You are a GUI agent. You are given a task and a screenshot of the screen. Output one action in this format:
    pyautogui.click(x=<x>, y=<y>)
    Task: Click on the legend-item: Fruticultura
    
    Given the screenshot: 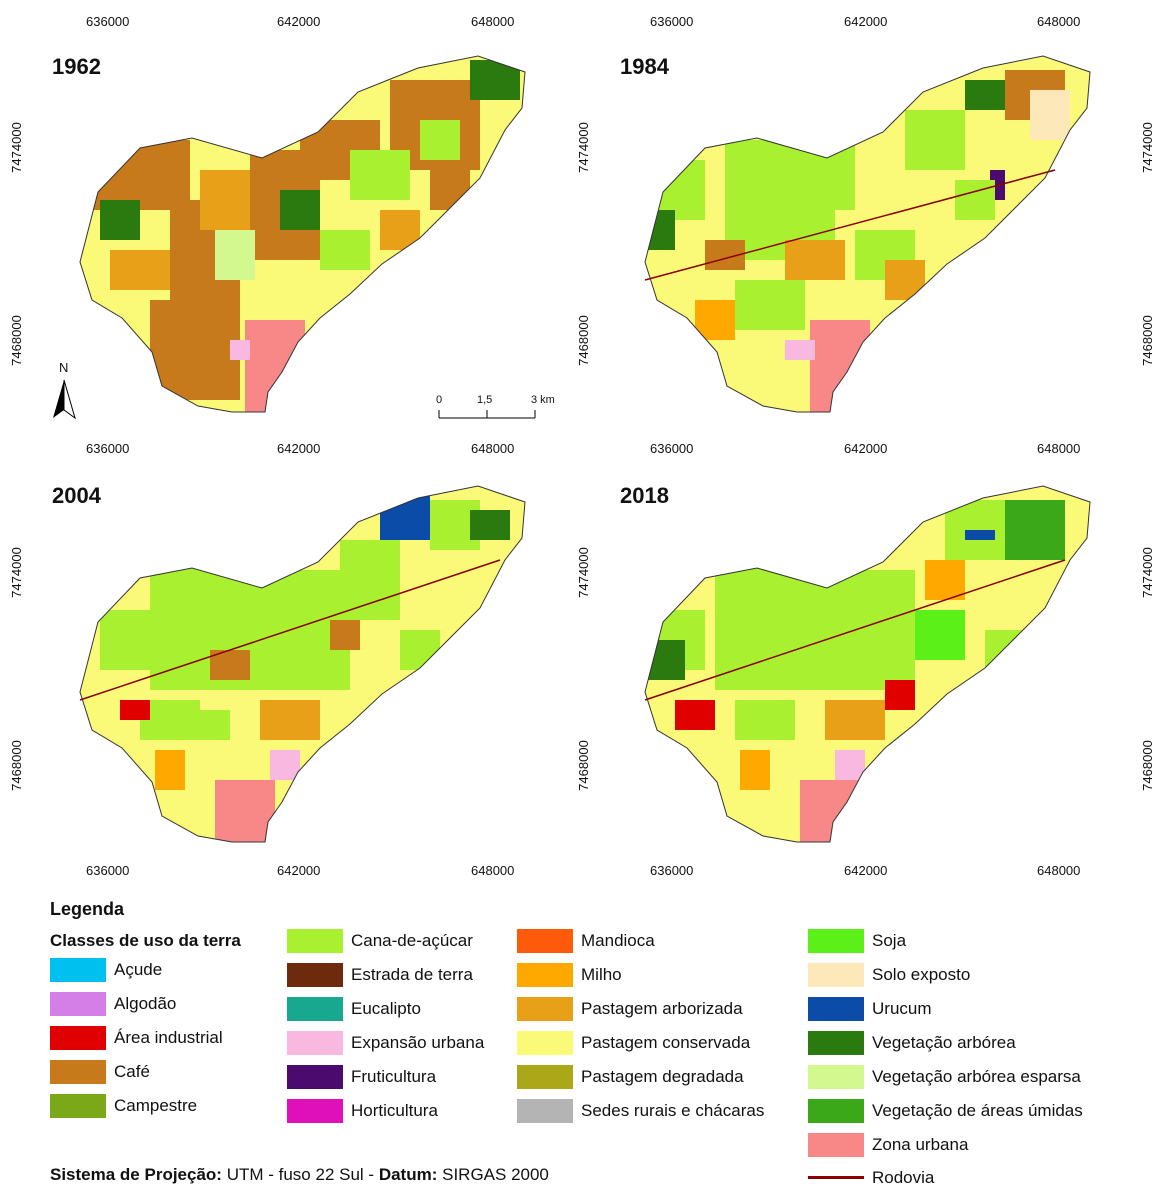 What is the action you would take?
    pyautogui.click(x=361, y=1077)
    